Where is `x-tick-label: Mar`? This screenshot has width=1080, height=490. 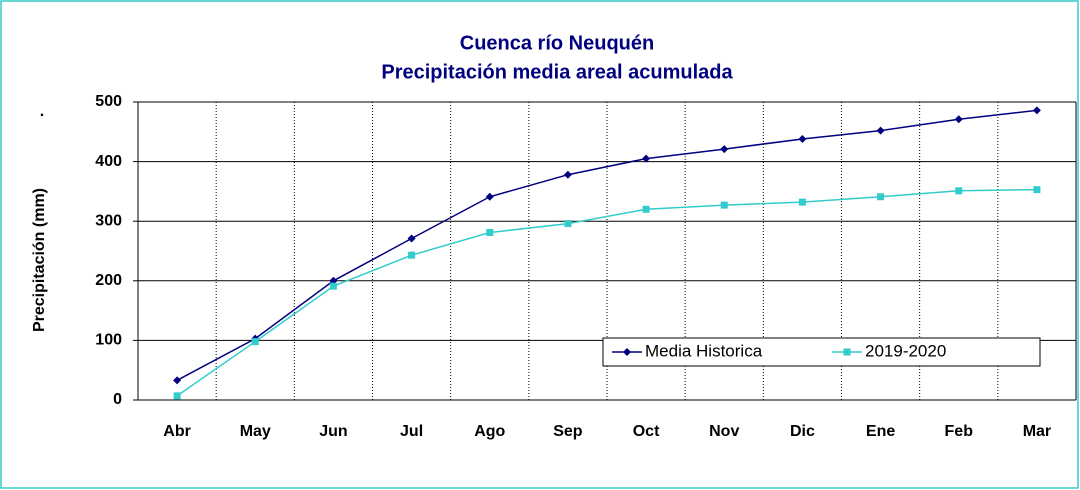 x-tick-label: Mar is located at coordinates (1037, 431).